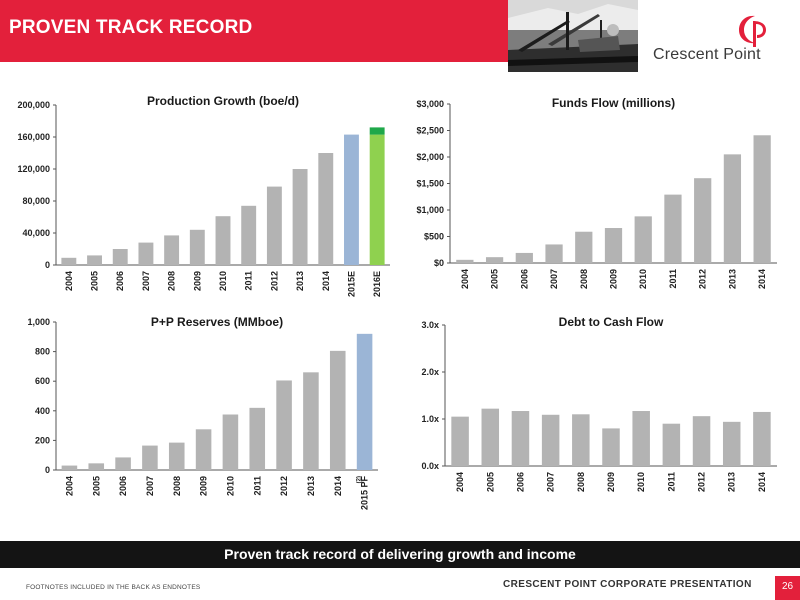 Image resolution: width=800 pixels, height=600 pixels. Describe the element at coordinates (377, 131) in the screenshot. I see `bar-stack-top` at that location.